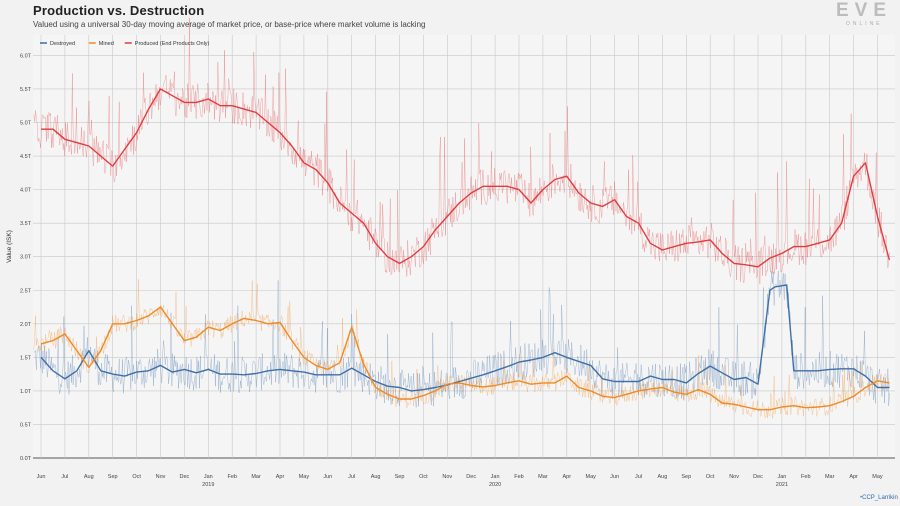 This screenshot has height=506, width=900. I want to click on author-credit: •CCP_Larrikin, so click(879, 498).